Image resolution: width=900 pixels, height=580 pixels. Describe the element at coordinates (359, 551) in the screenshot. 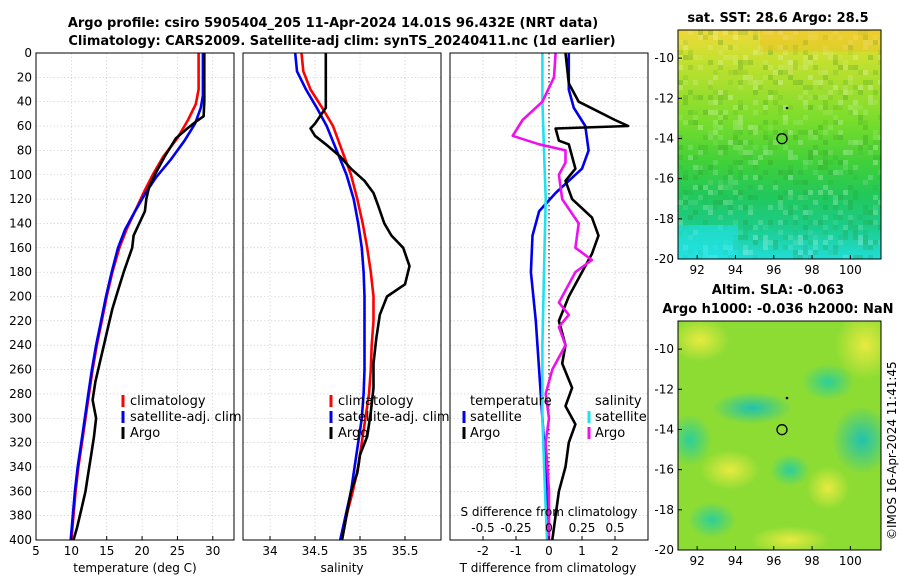

I see `x-tick-label: 35` at that location.